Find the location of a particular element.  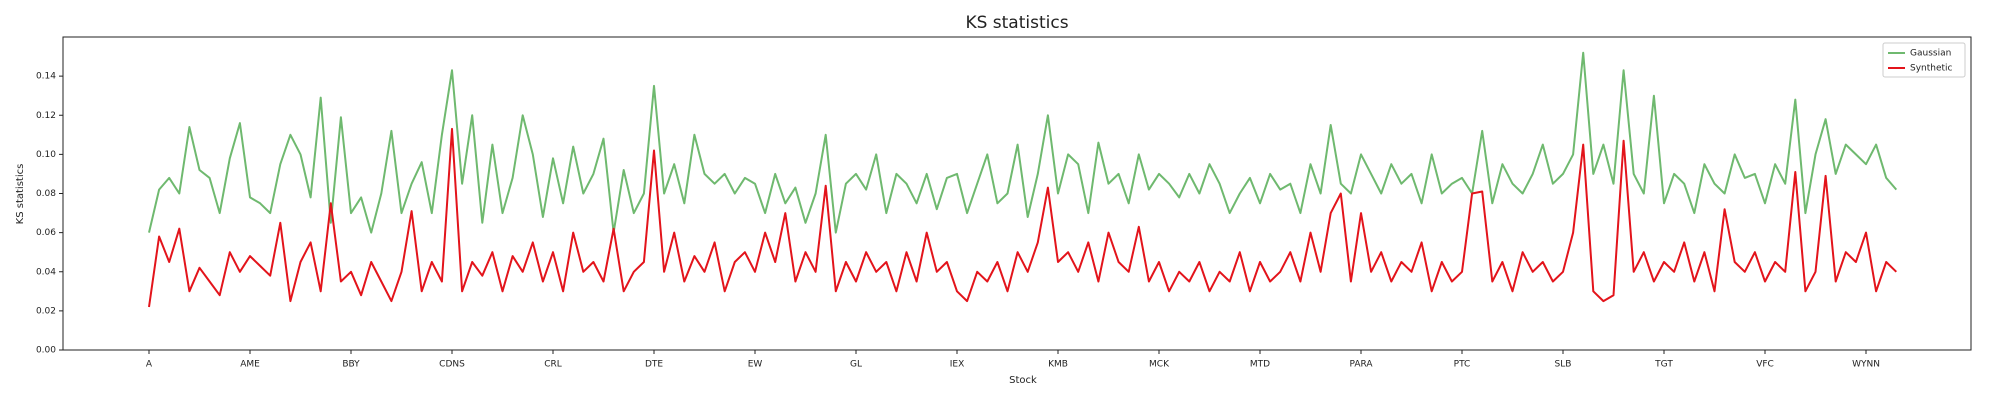

y-tick-label: 0.00 is located at coordinates (46, 351).